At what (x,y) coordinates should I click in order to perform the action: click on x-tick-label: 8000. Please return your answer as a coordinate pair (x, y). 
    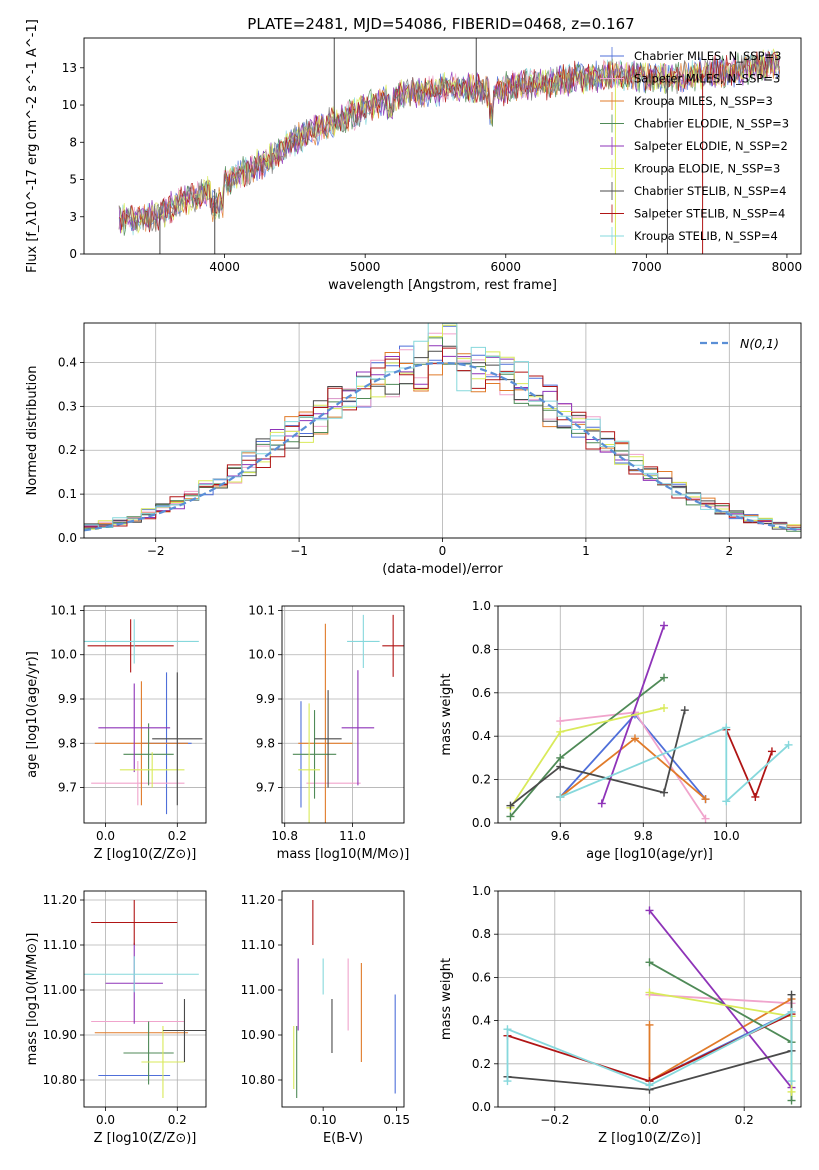
    Looking at the image, I should click on (787, 267).